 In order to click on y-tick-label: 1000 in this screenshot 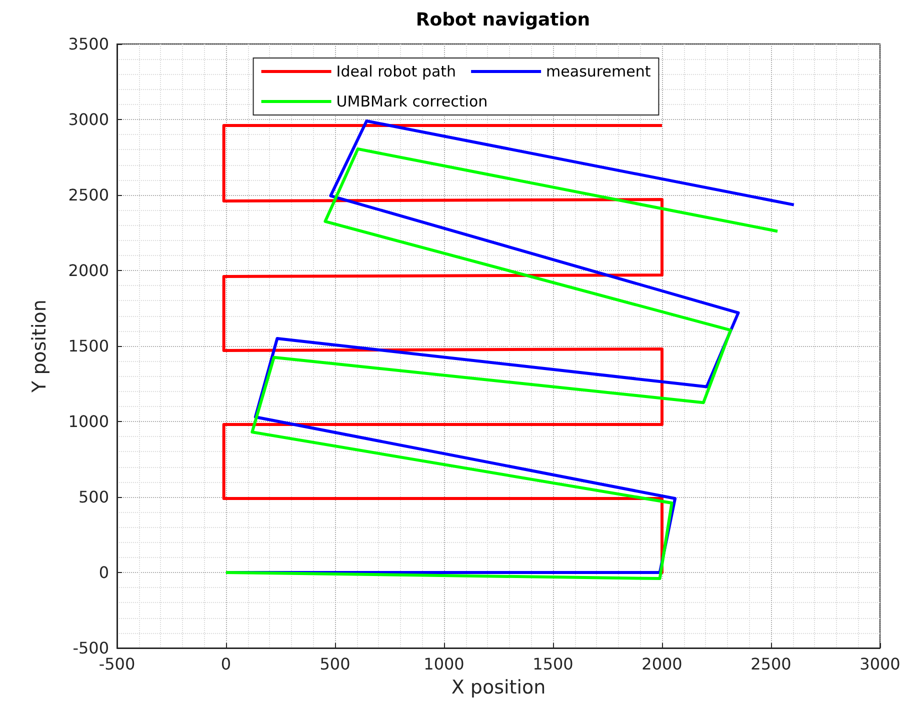, I will do `click(88, 421)`.